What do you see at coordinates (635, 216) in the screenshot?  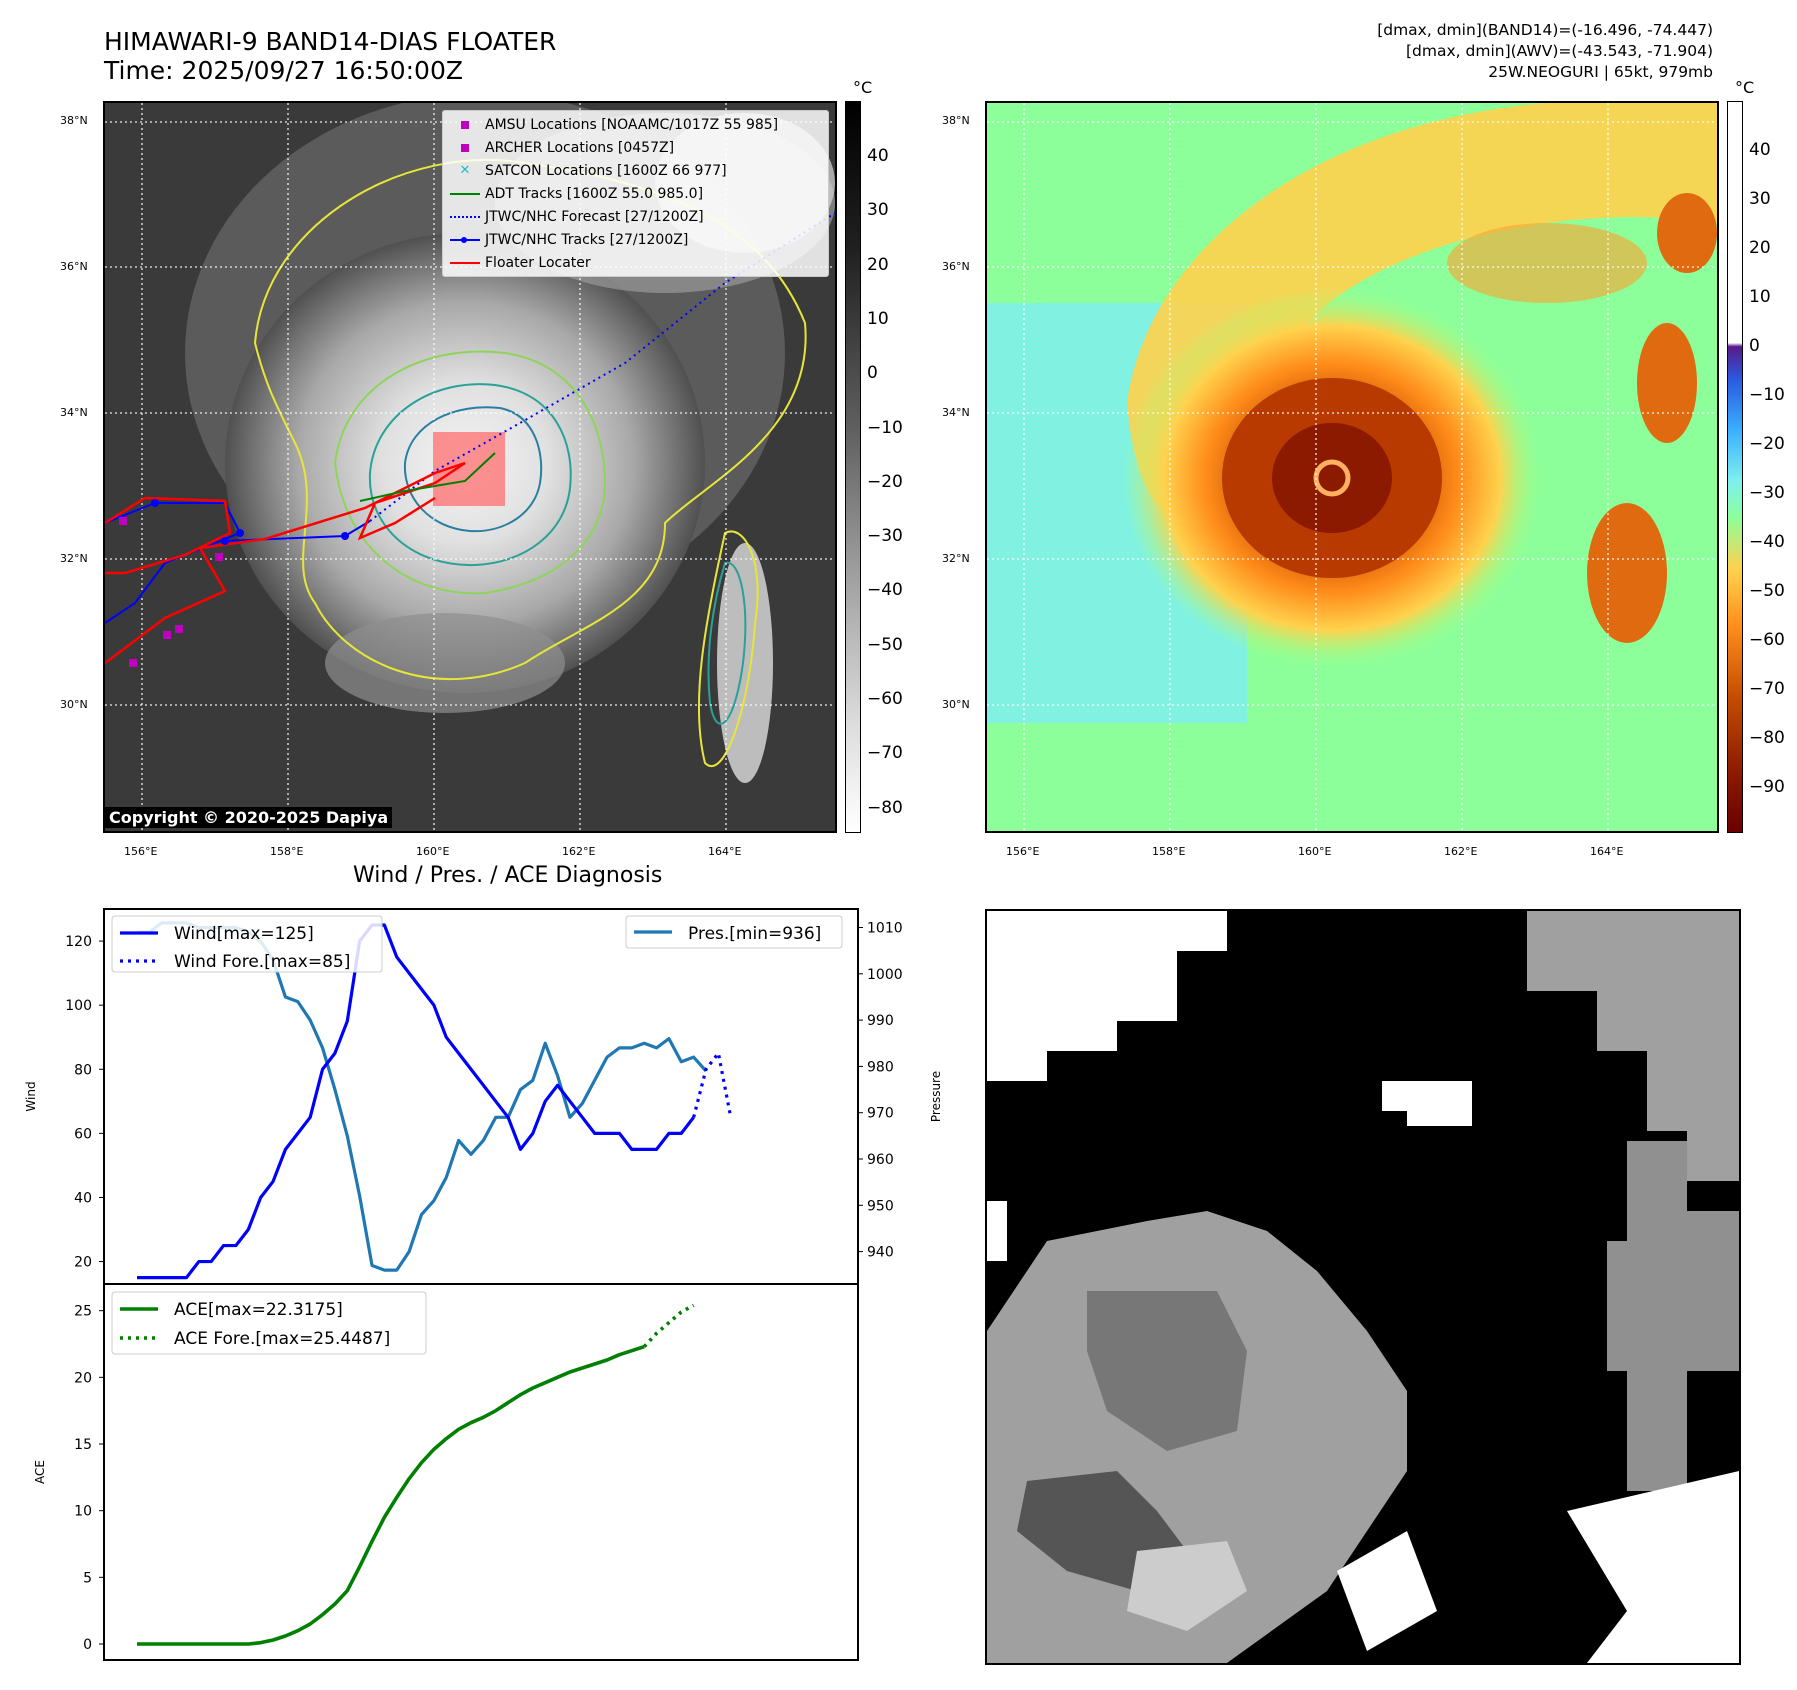 I see `legend-item-forecast: JTWC/NHC Forecast [27/1200Z]` at bounding box center [635, 216].